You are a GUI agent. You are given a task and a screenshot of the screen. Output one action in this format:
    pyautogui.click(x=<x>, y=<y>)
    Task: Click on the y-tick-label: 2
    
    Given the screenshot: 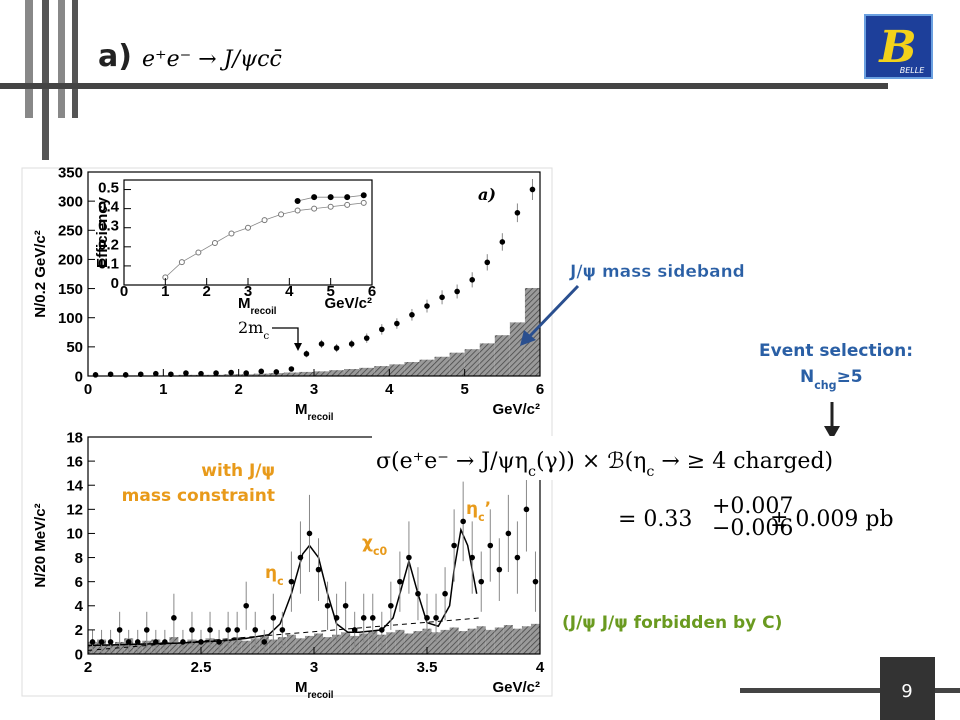 What is the action you would take?
    pyautogui.click(x=79, y=630)
    